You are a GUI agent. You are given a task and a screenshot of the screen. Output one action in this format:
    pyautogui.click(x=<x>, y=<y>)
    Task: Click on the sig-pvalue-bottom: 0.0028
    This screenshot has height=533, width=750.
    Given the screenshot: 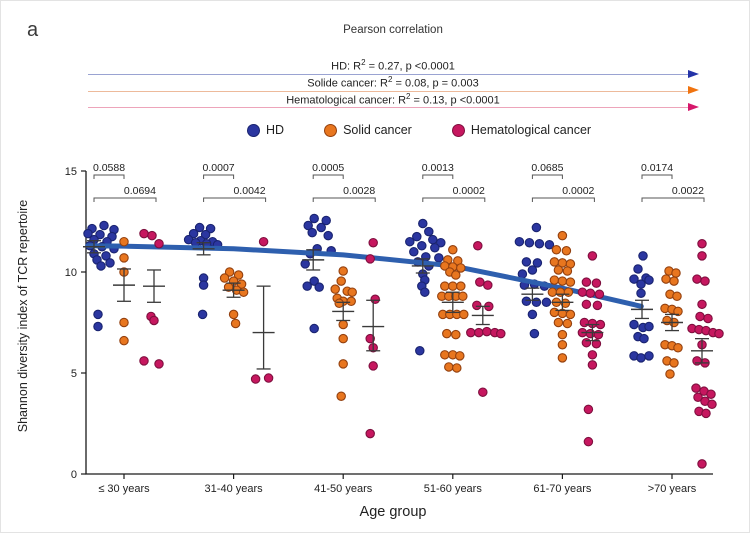 What is the action you would take?
    pyautogui.click(x=359, y=191)
    